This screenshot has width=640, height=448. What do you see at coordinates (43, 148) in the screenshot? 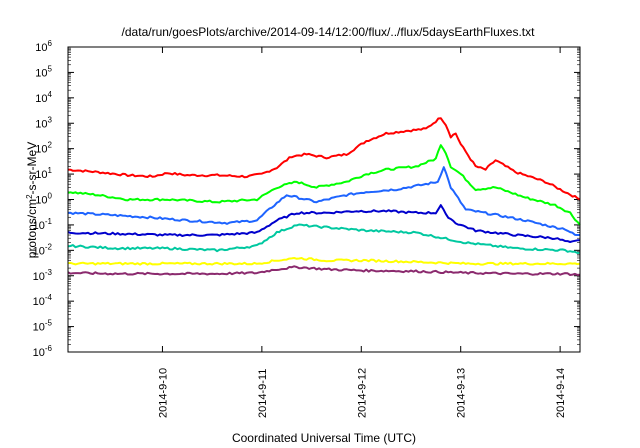
I see `y-tick-label: 10²` at bounding box center [43, 148].